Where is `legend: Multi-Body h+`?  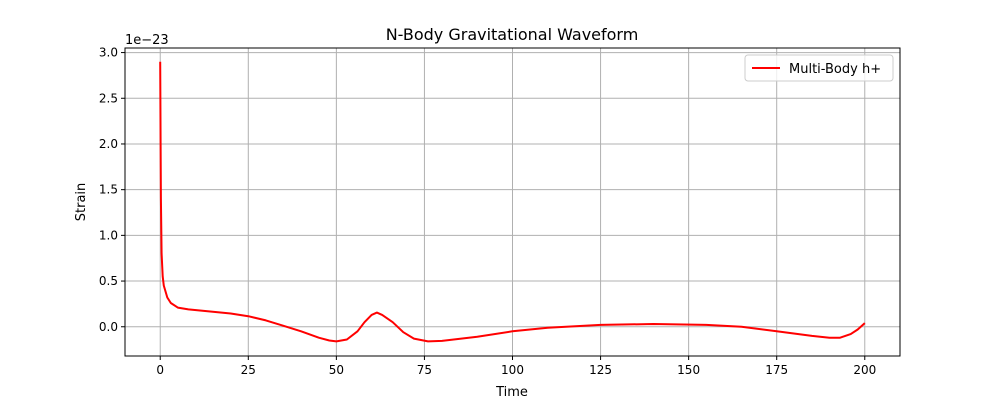 legend: Multi-Body h+ is located at coordinates (819, 68).